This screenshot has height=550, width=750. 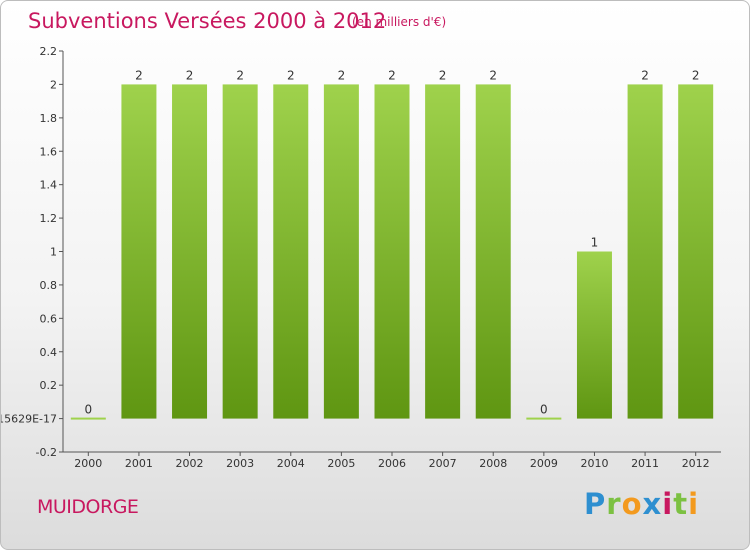 I want to click on logo-letter: x, so click(x=652, y=504).